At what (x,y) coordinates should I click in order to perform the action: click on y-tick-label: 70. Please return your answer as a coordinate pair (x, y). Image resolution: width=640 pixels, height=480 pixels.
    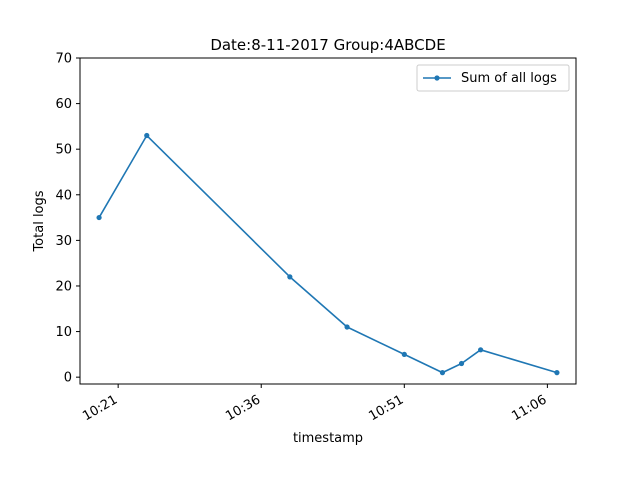
    Looking at the image, I should click on (63, 59).